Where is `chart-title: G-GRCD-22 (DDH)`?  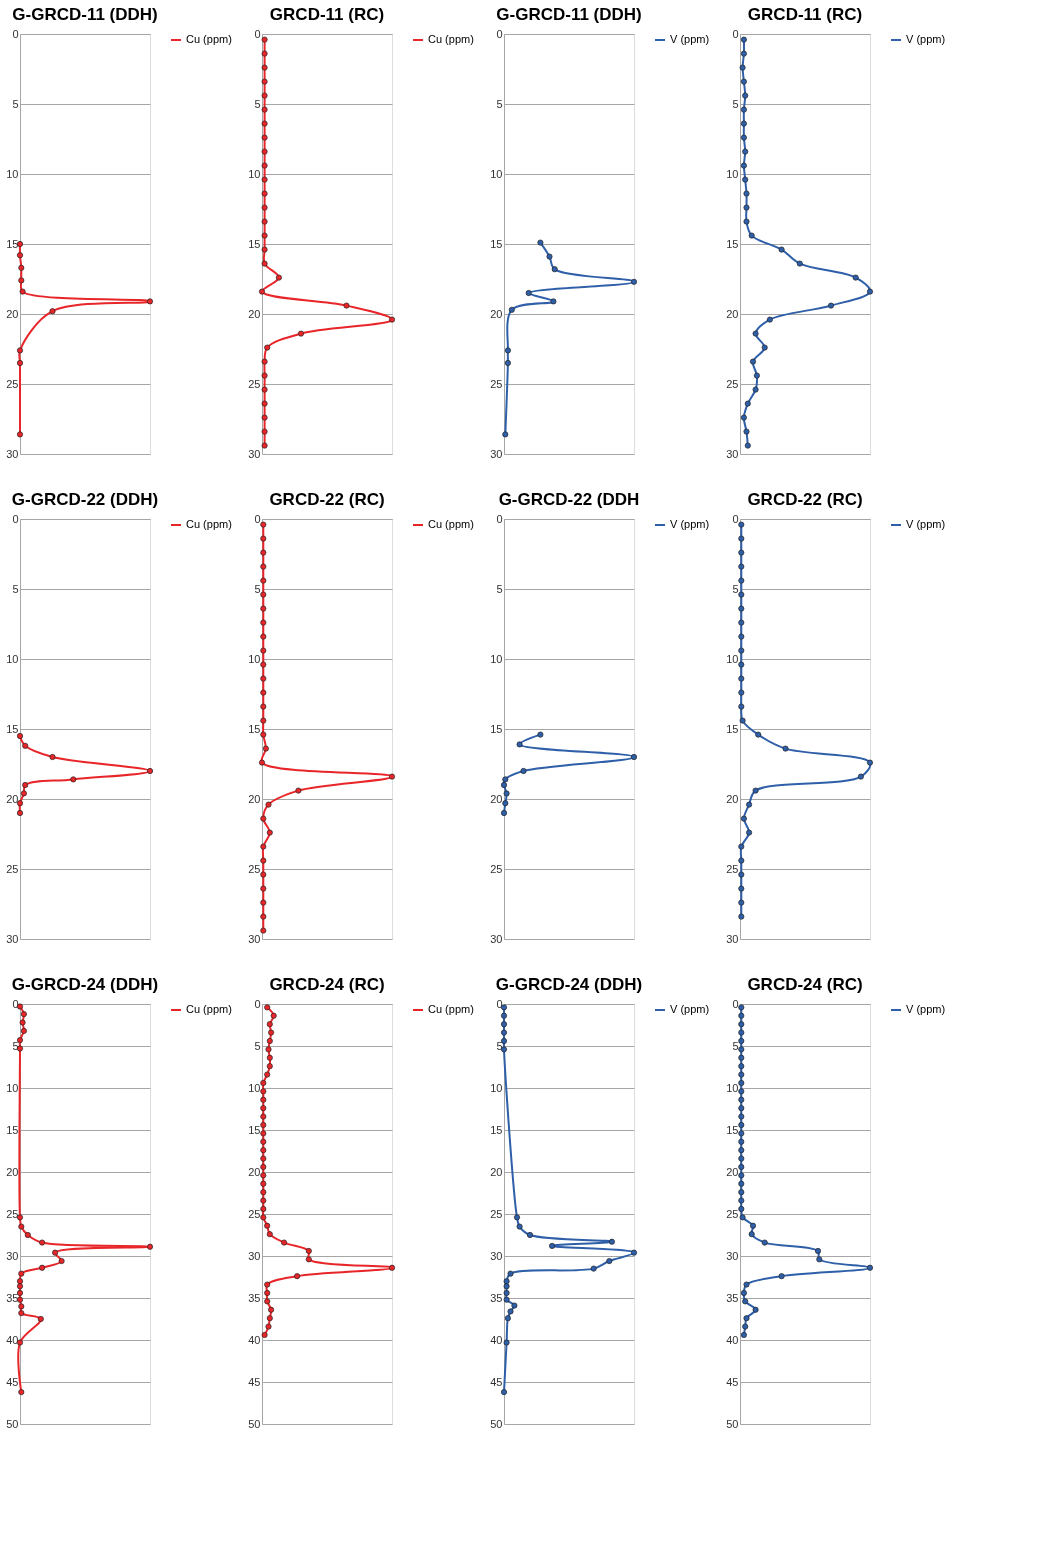 chart-title: G-GRCD-22 (DDH) is located at coordinates (85, 499).